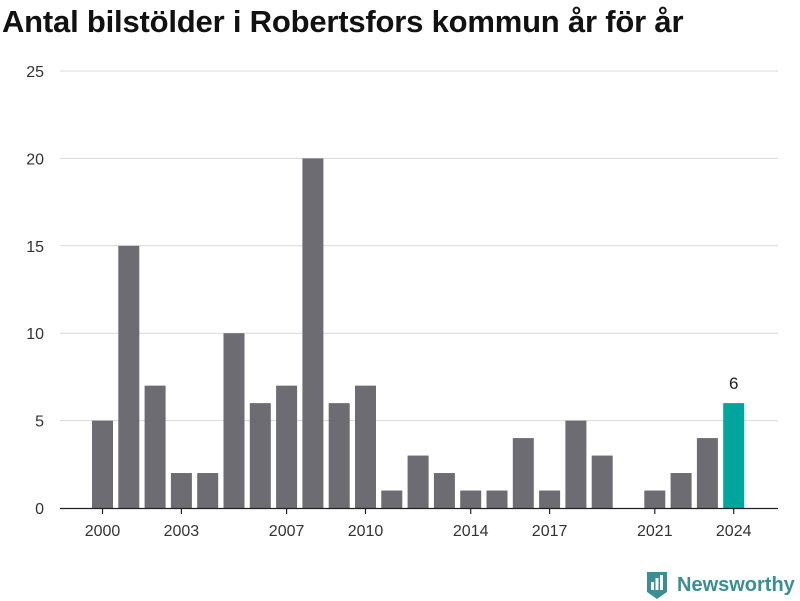  I want to click on bar-2002, so click(155, 446).